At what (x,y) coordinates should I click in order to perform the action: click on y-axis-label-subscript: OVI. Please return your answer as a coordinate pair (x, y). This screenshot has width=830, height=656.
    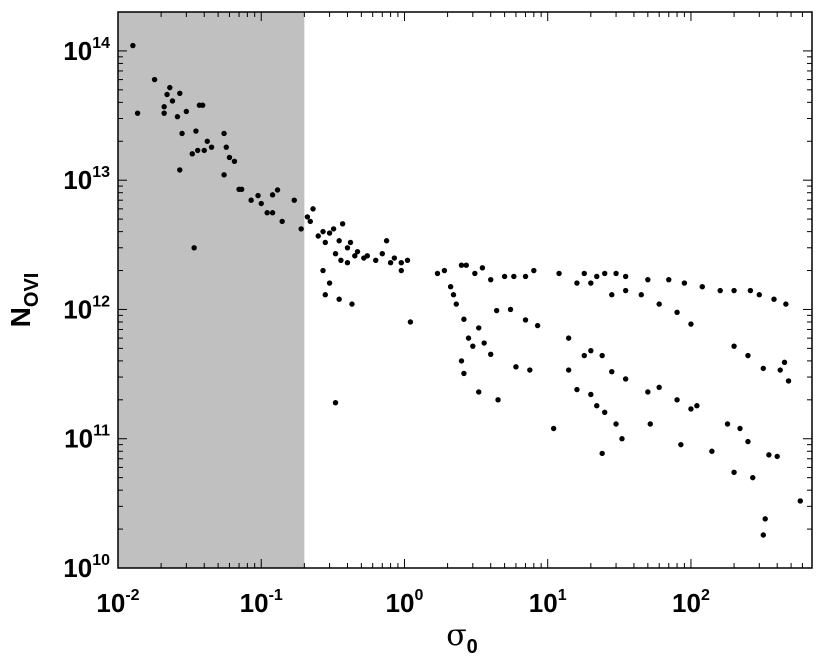
    Looking at the image, I should click on (32, 290).